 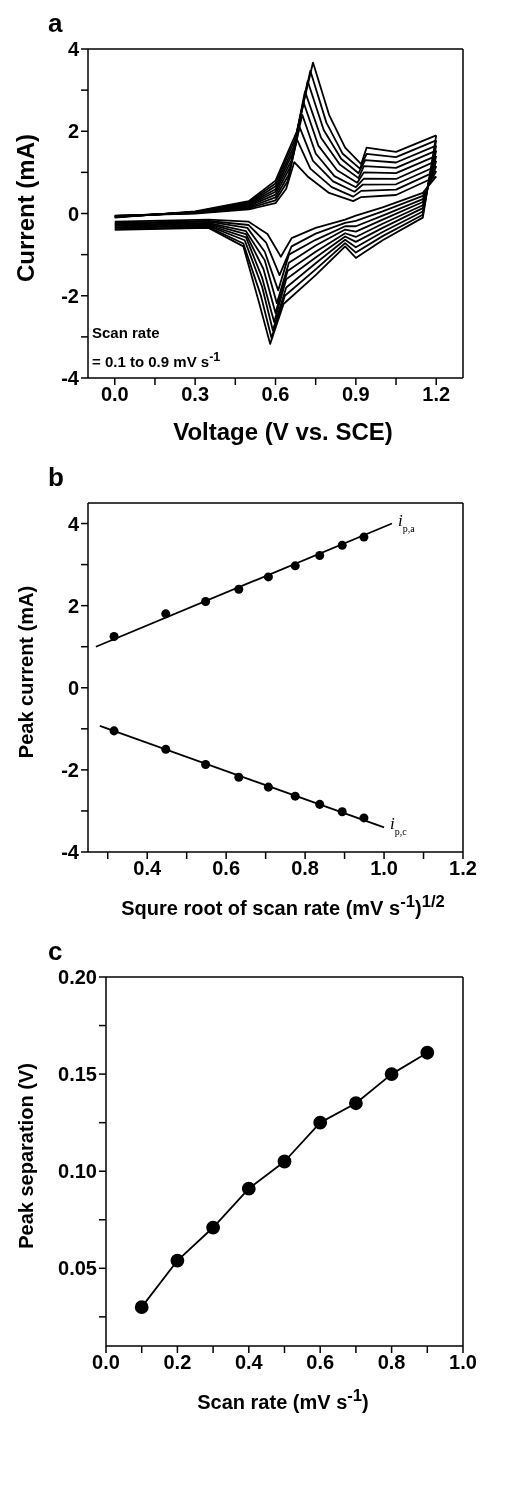 What do you see at coordinates (177, 1362) in the screenshot?
I see `x-tick-label: 0.2` at bounding box center [177, 1362].